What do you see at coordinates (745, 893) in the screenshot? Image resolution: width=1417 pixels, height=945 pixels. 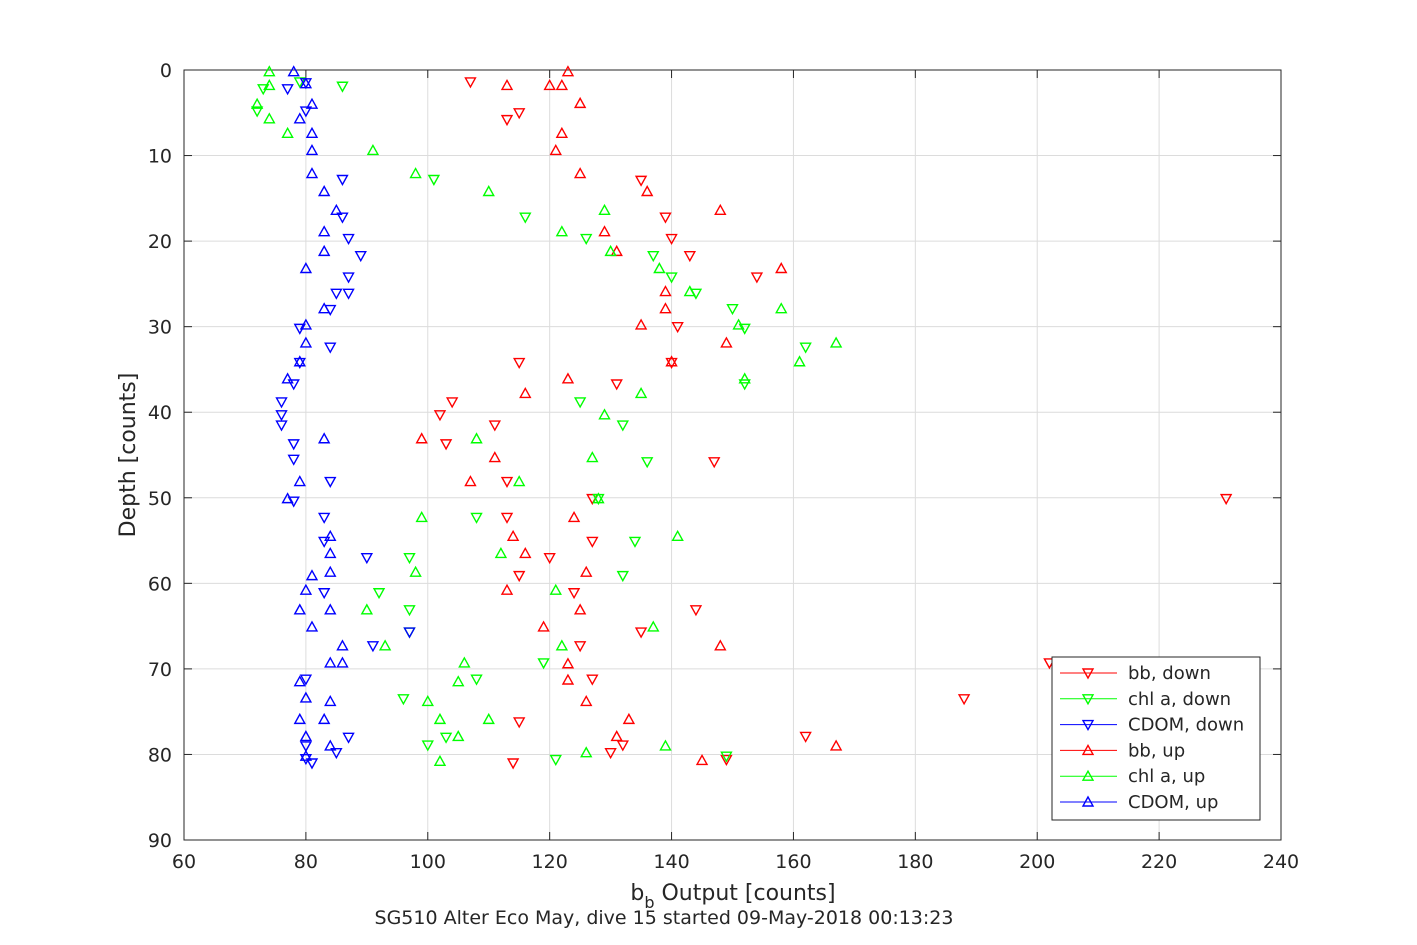 I see `x-axis-label-rest: Output [counts]` at bounding box center [745, 893].